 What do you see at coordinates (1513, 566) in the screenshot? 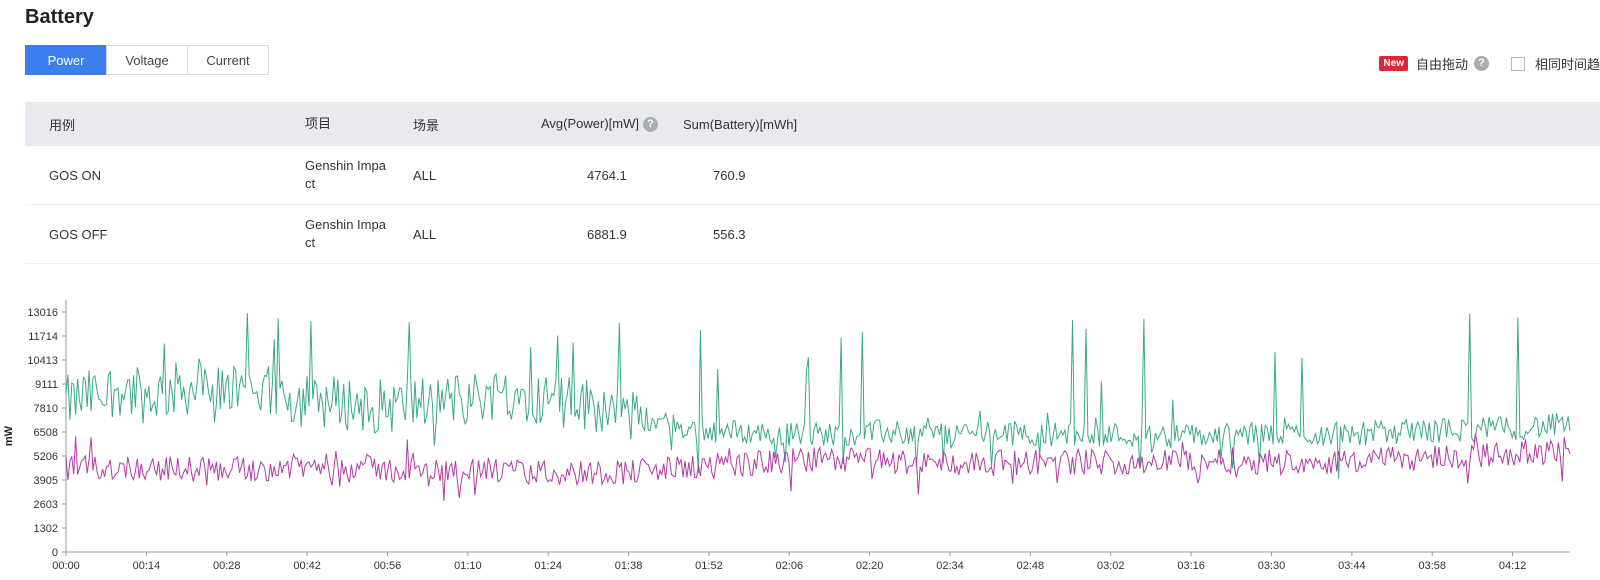
I see `x-tick-label: 04:12` at bounding box center [1513, 566].